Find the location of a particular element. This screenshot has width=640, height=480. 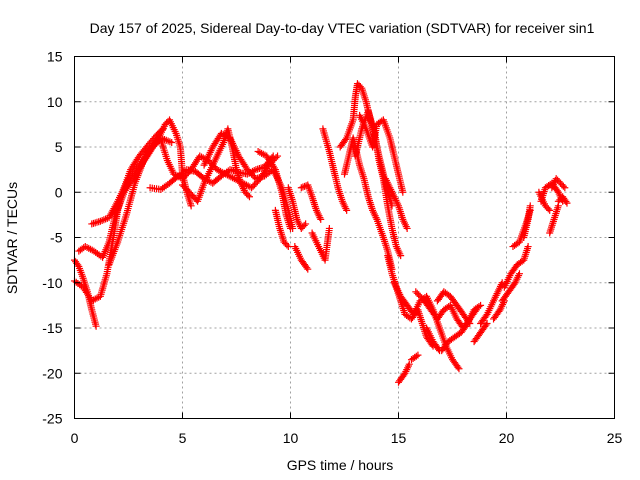

x-tick-label: 0 is located at coordinates (75, 438).